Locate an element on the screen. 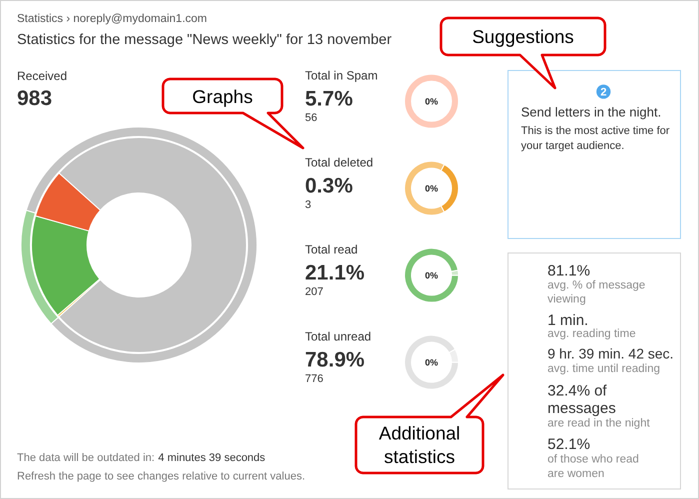 The width and height of the screenshot is (699, 499). text: avg. reading time is located at coordinates (592, 334).